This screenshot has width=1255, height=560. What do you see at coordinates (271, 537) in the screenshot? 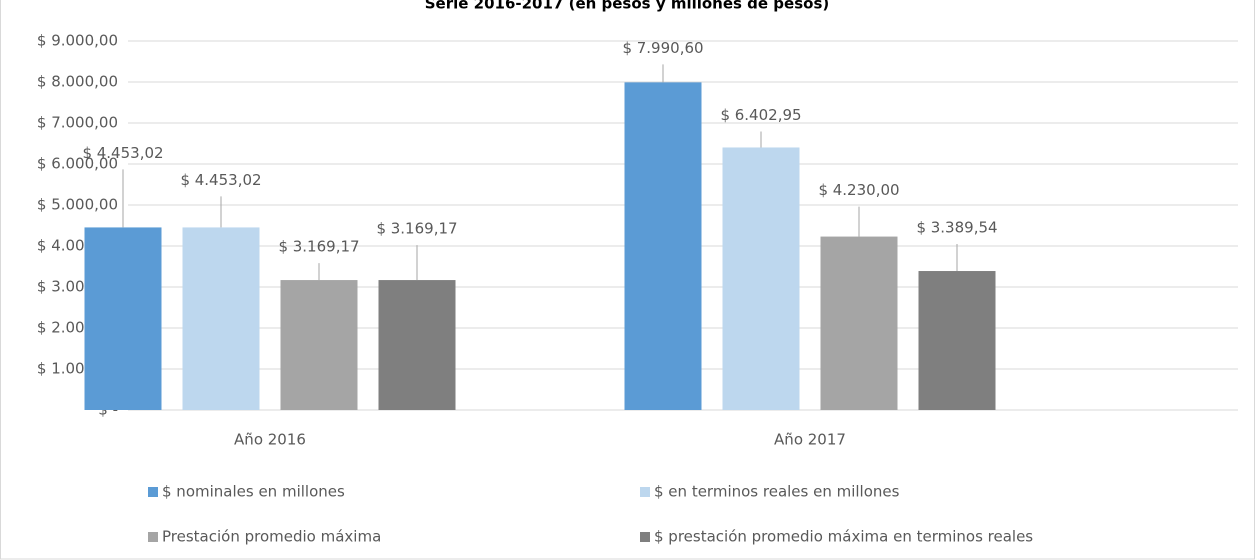
I see `legend-label: Prestación promedio máxima` at bounding box center [271, 537].